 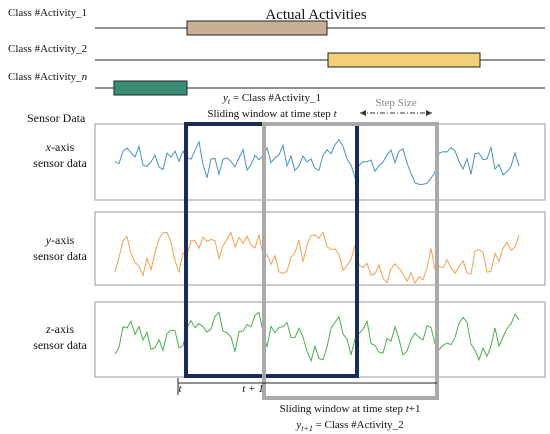 What do you see at coordinates (60, 147) in the screenshot?
I see `sensor-label: x-axis` at bounding box center [60, 147].